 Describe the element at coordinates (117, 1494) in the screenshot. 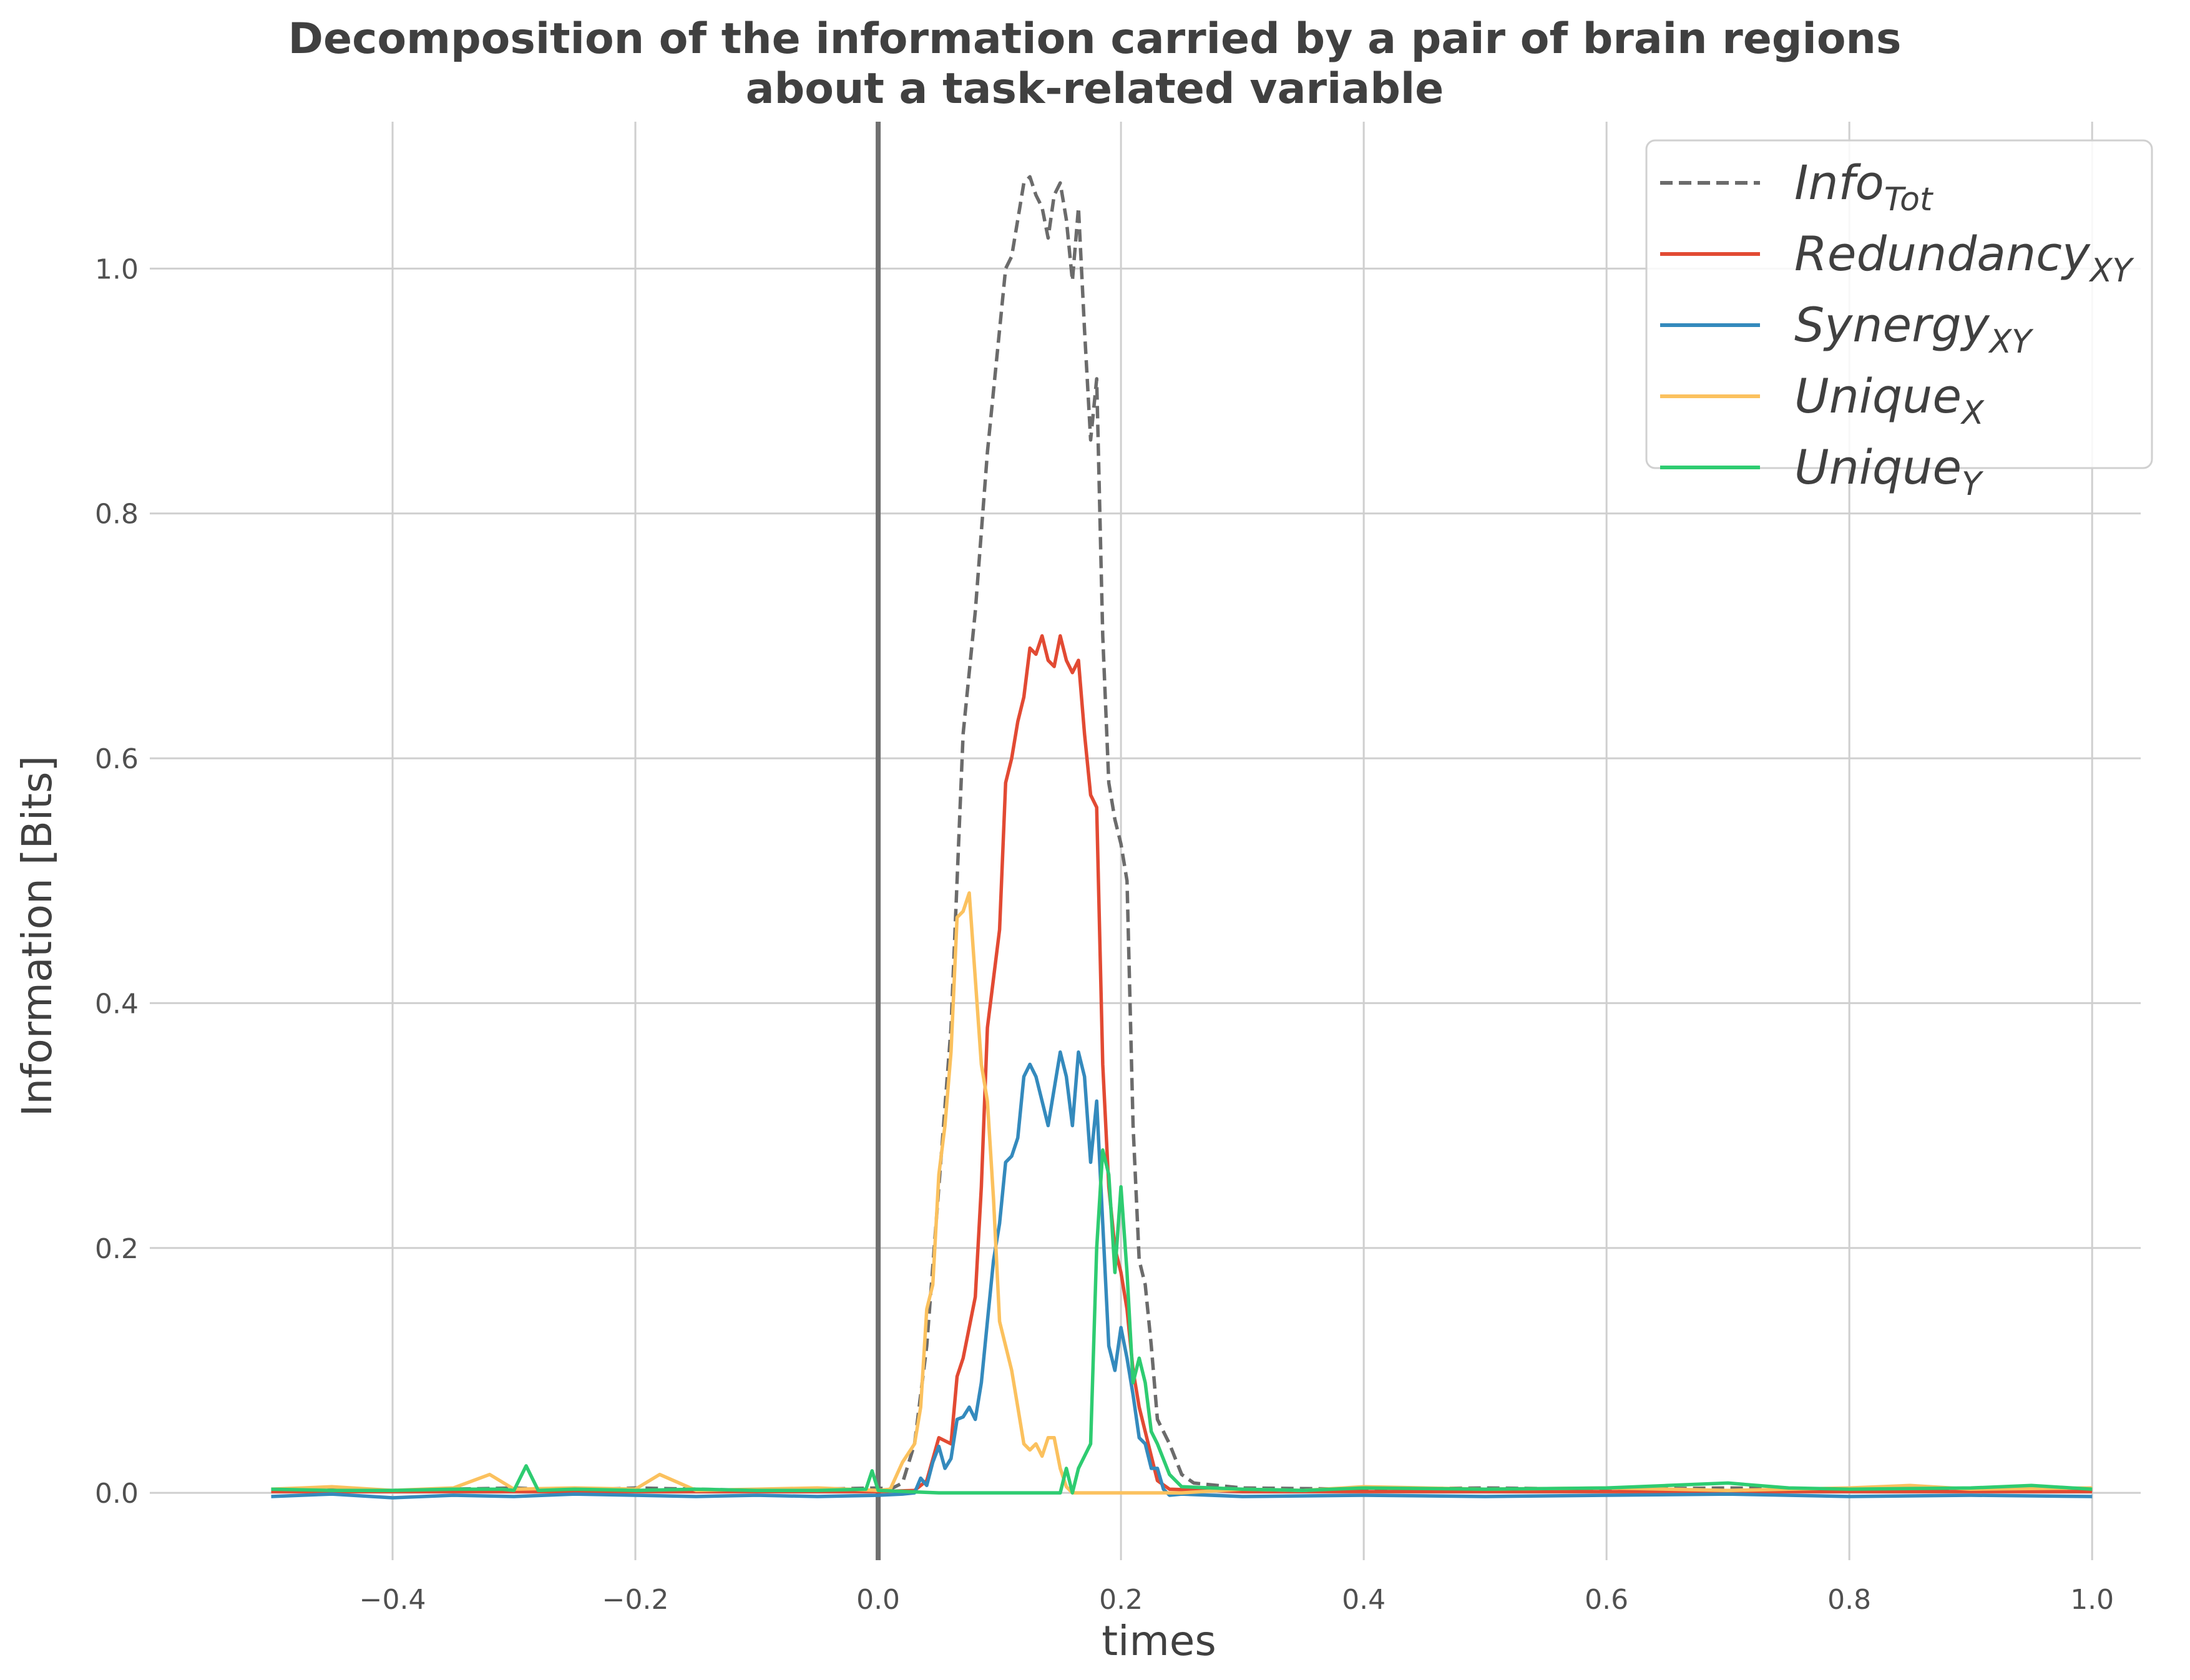

I see `y-tick-label: 0.0` at that location.